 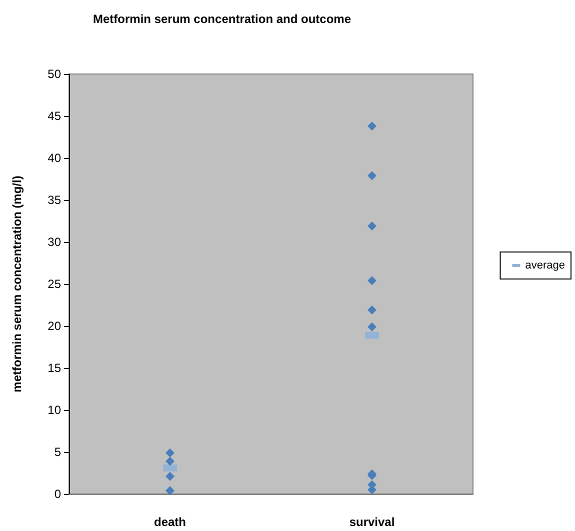 I want to click on y-tick-label: 45, so click(x=55, y=116).